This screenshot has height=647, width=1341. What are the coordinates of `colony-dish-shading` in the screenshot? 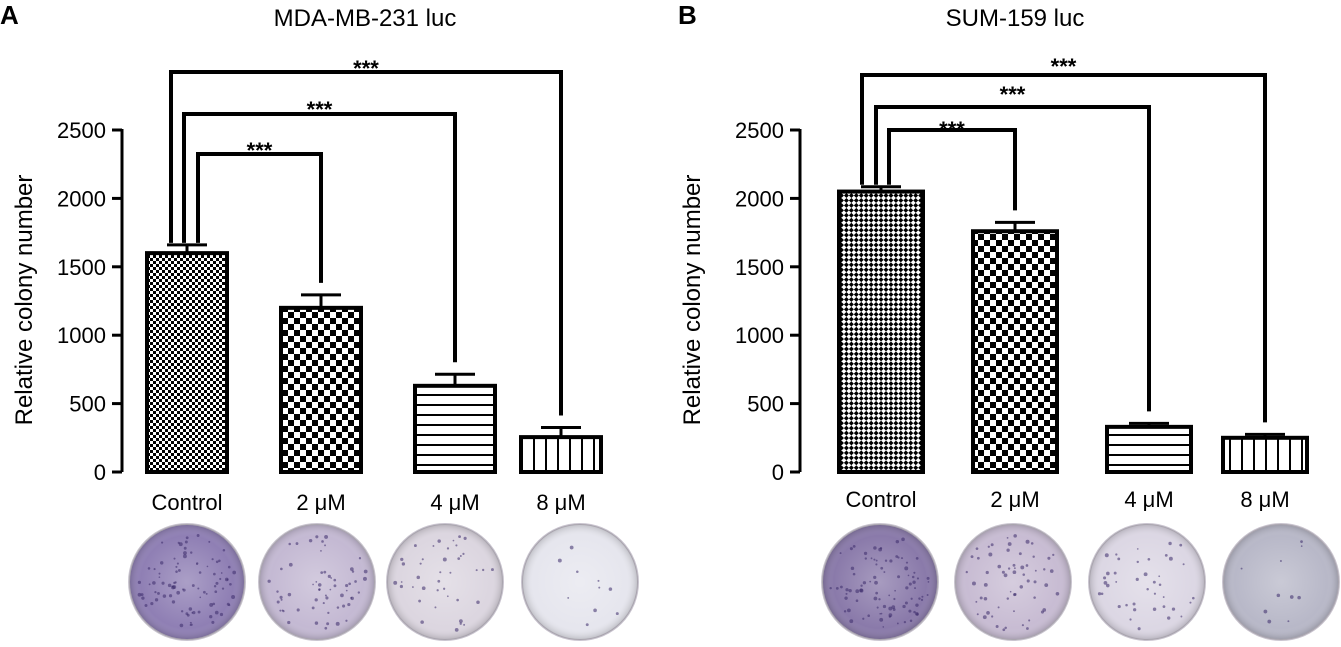 It's located at (445, 582).